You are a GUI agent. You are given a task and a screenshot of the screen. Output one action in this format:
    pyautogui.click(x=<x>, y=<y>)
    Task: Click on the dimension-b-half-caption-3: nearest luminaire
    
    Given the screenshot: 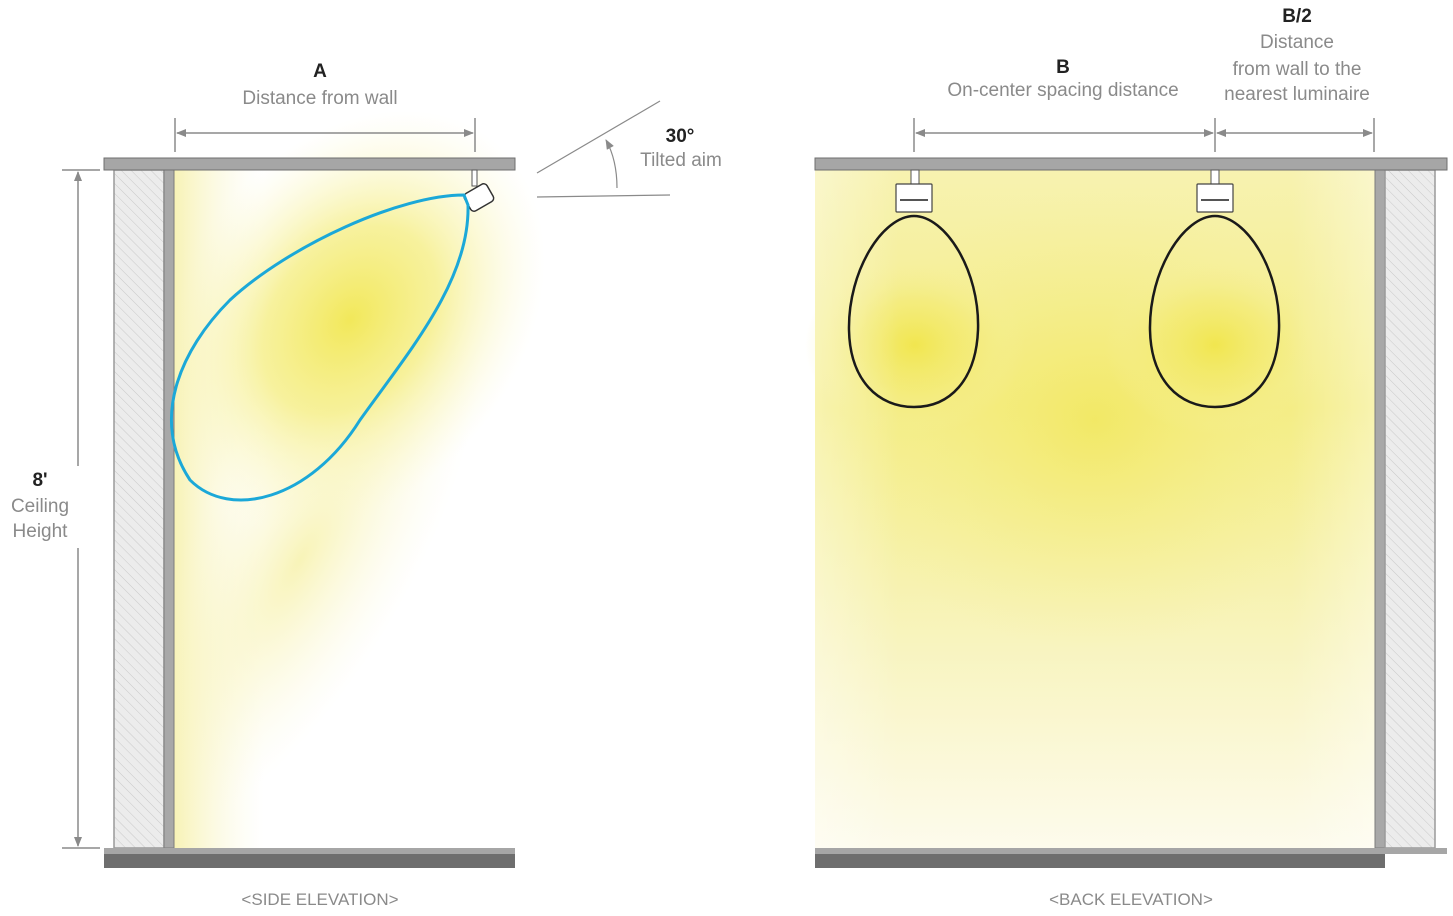 What is the action you would take?
    pyautogui.click(x=1297, y=94)
    